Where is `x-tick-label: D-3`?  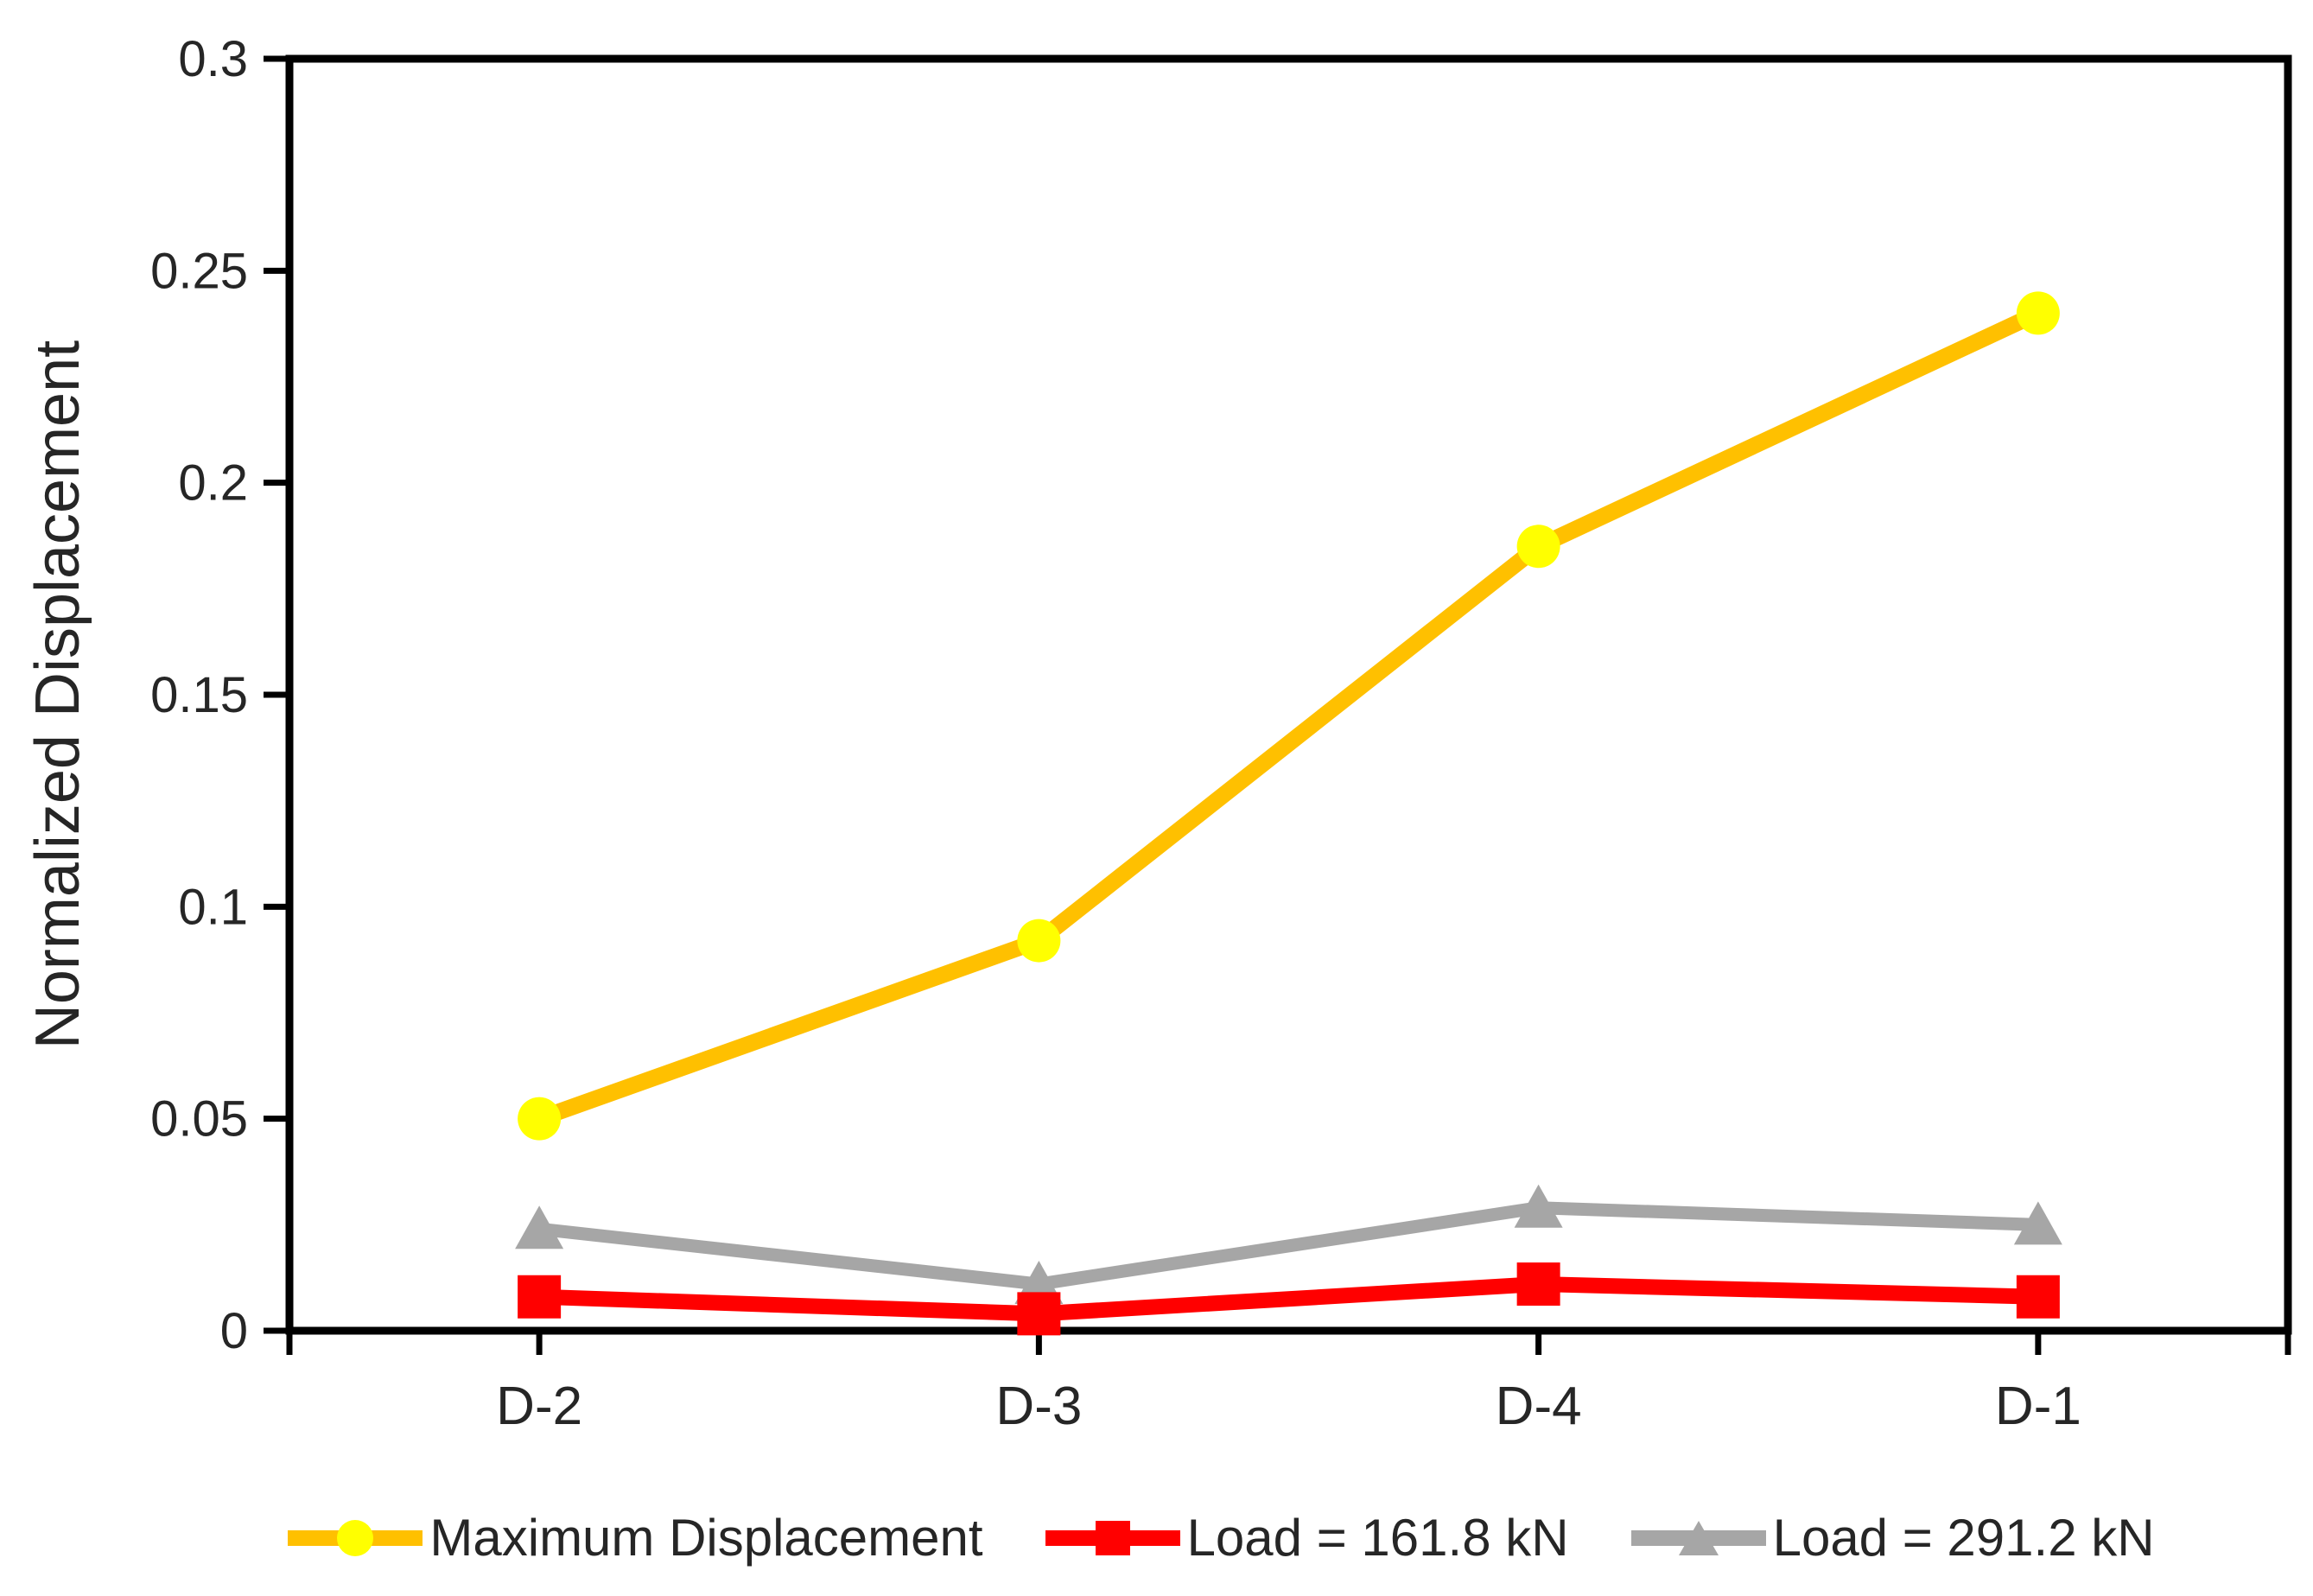 x-tick-label: D-3 is located at coordinates (1038, 1406).